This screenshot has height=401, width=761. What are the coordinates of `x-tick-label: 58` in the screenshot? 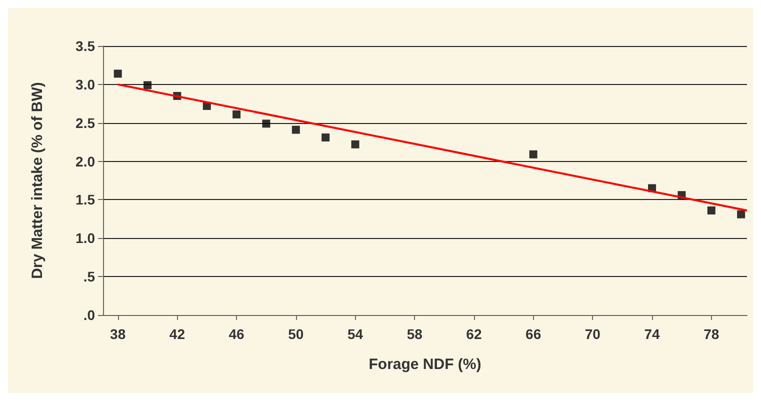 It's located at (414, 334).